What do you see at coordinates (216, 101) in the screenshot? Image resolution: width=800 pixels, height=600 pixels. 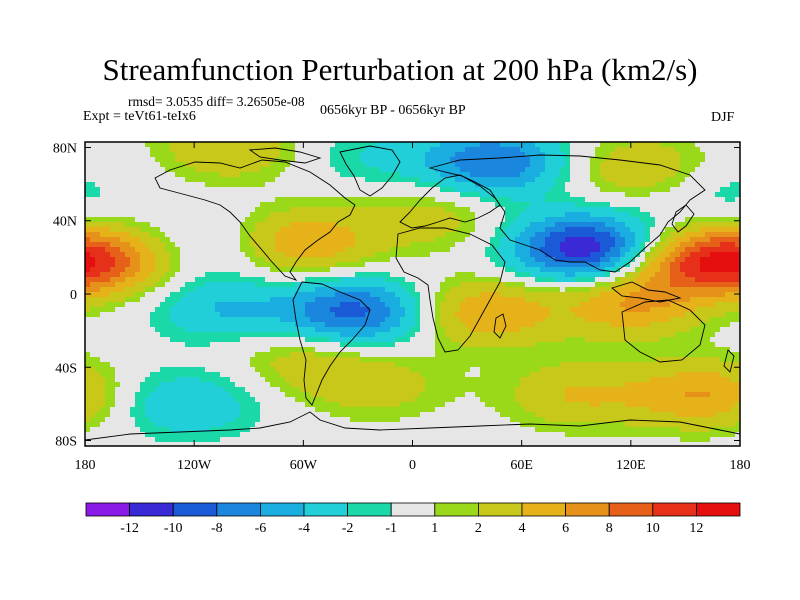 I see `stats-label: rmsd= 3.0535 diff= 3.26505e-08` at bounding box center [216, 101].